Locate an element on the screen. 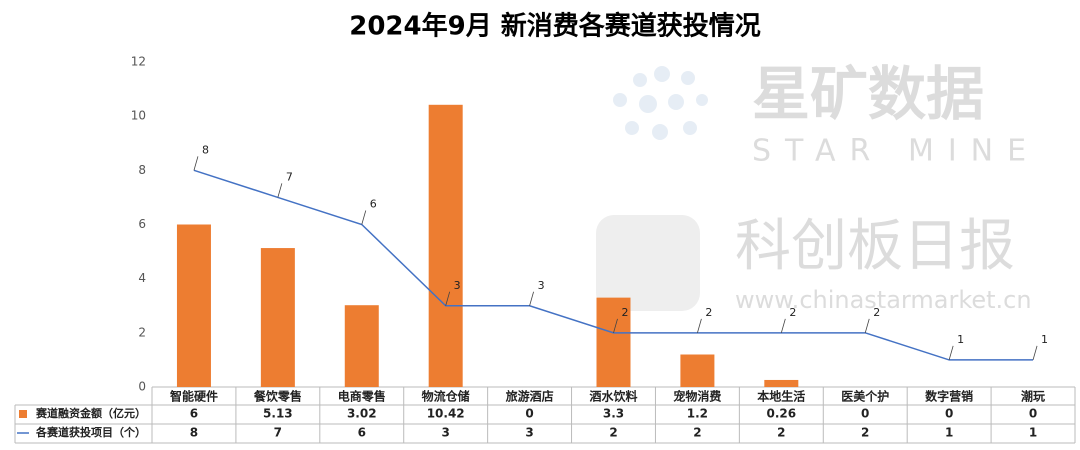  table-value: 5.13 is located at coordinates (278, 414).